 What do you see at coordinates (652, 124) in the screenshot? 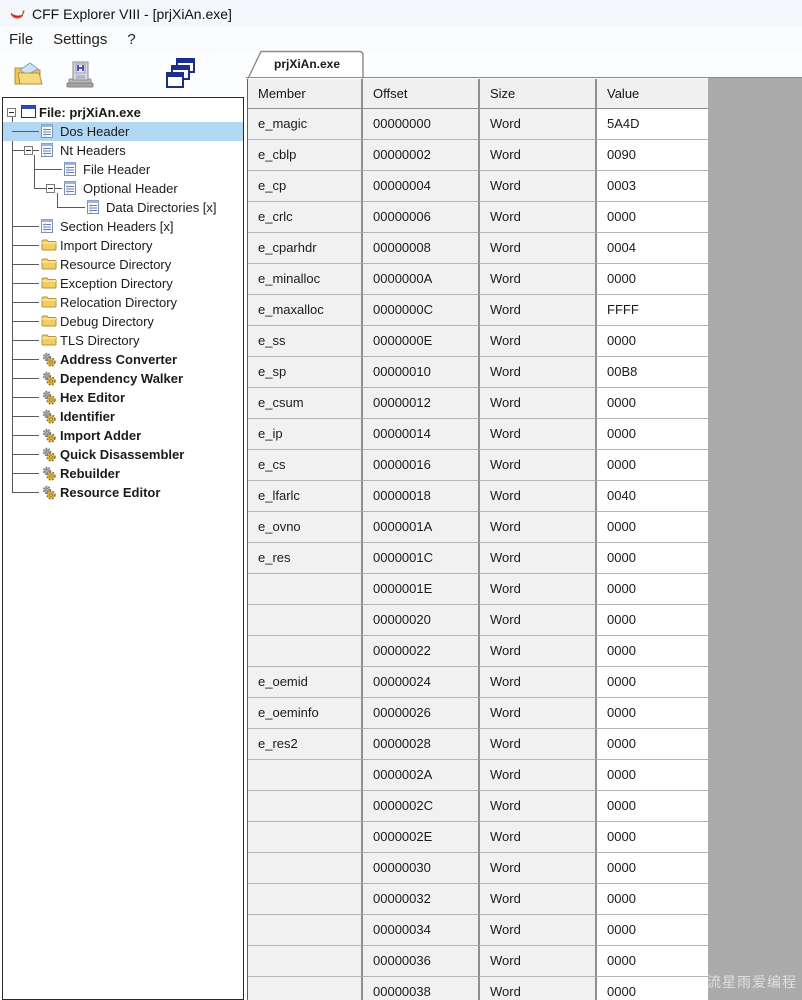
I see `cell-value: 5A4D` at bounding box center [652, 124].